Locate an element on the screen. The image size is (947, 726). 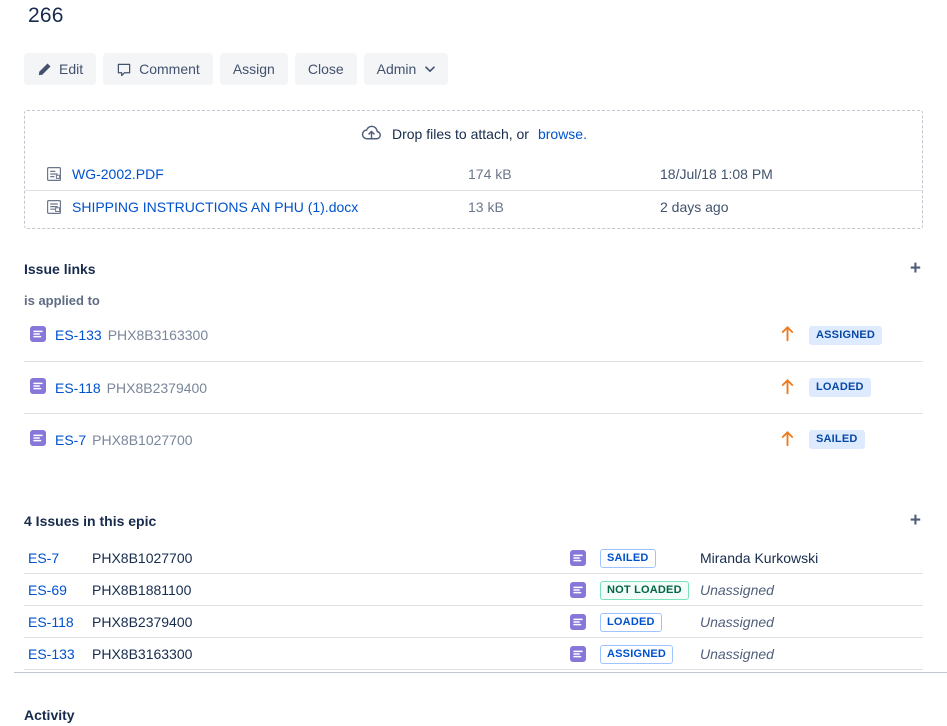
file-dropzone: Drop files to attach, or browse. is located at coordinates (473, 134).